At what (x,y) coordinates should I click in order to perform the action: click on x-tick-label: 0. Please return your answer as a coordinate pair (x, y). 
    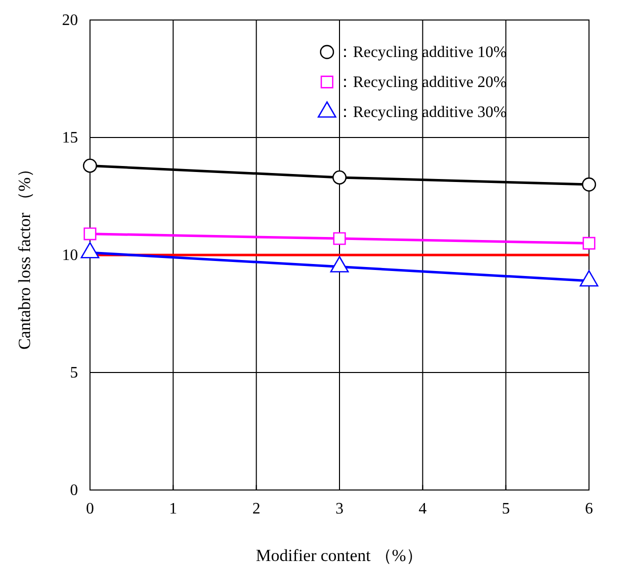
    Looking at the image, I should click on (90, 509).